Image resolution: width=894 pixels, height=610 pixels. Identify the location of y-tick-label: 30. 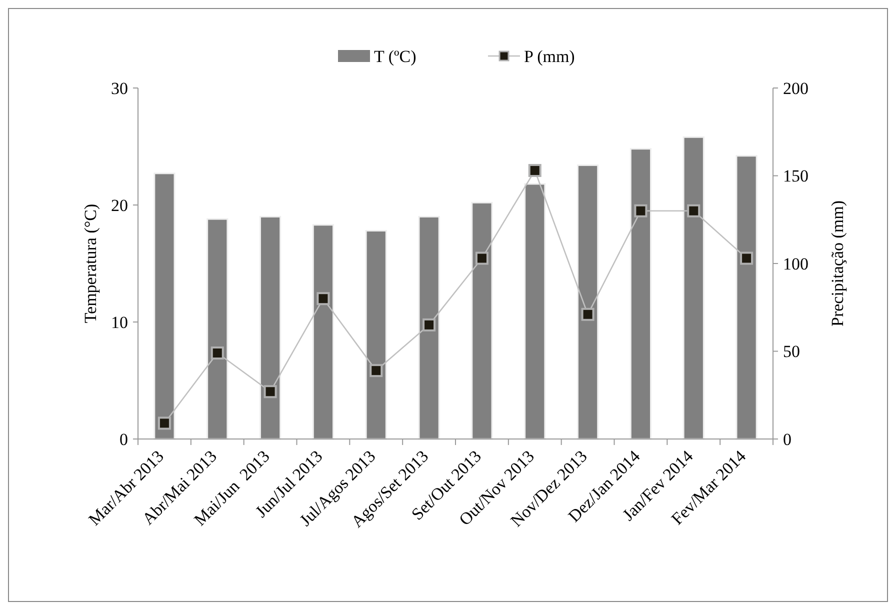
(119, 88).